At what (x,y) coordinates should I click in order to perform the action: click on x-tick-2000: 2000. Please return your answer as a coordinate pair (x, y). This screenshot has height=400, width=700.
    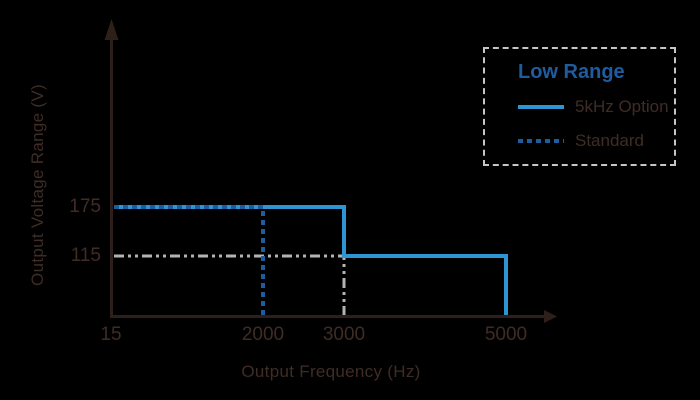
    Looking at the image, I should click on (263, 334).